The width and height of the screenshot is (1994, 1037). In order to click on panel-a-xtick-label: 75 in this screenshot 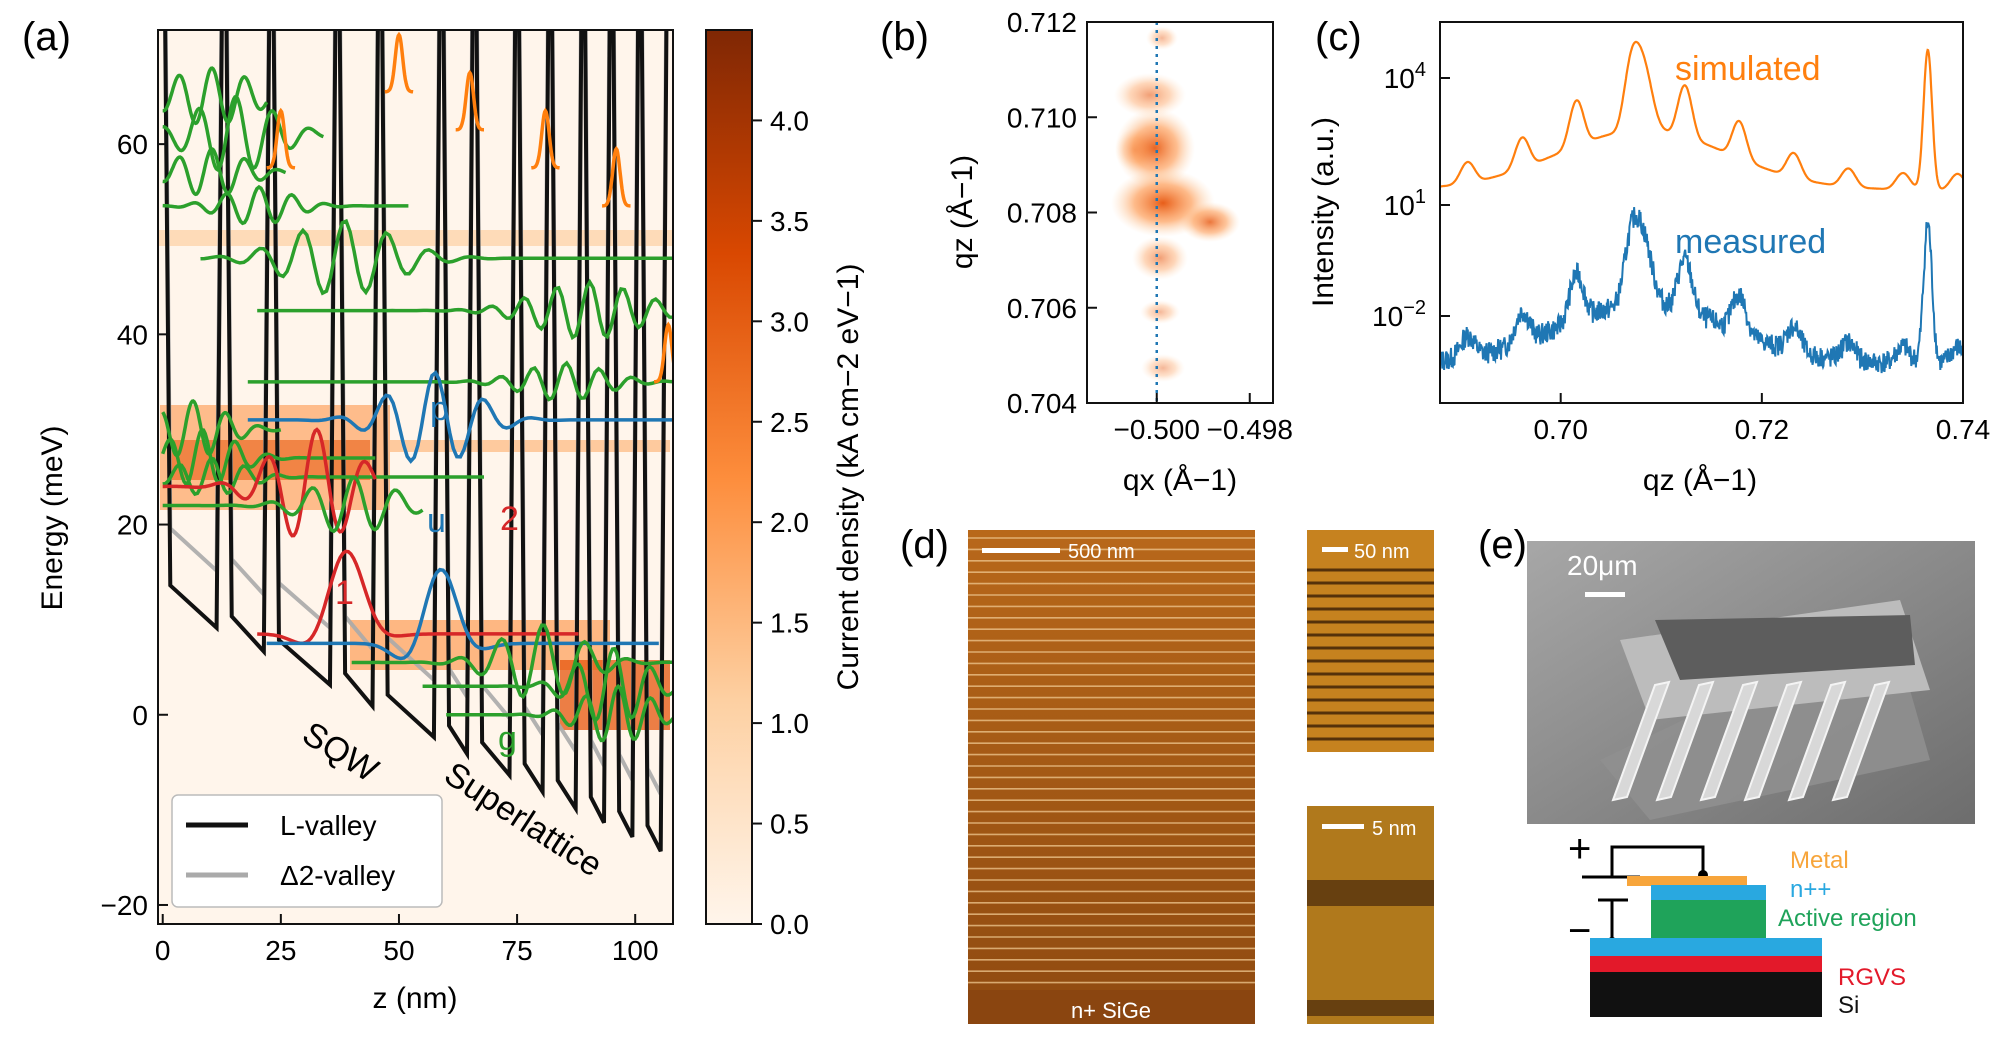, I will do `click(517, 950)`.